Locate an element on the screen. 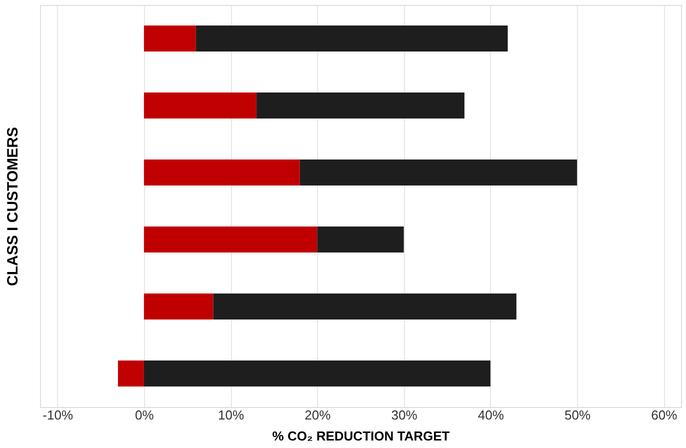 The height and width of the screenshot is (448, 686). x-tick-label: 0% is located at coordinates (144, 415).